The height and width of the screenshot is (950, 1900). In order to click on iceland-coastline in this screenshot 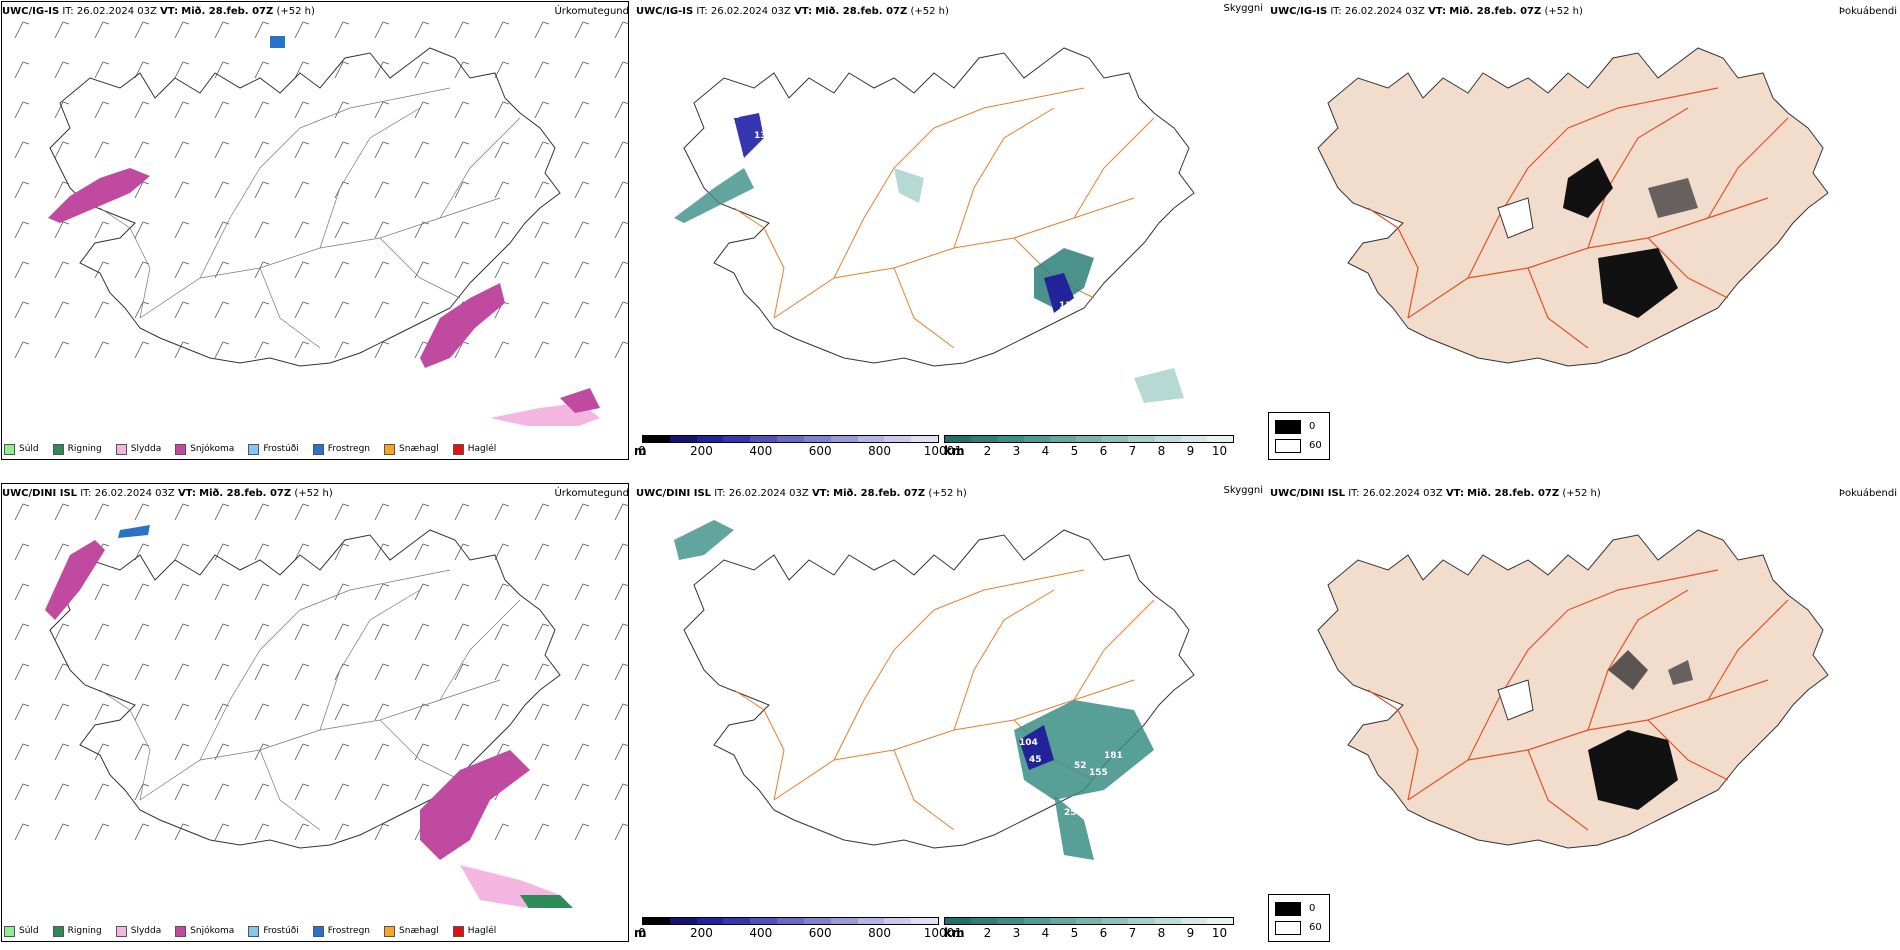, I will do `click(939, 689)`.